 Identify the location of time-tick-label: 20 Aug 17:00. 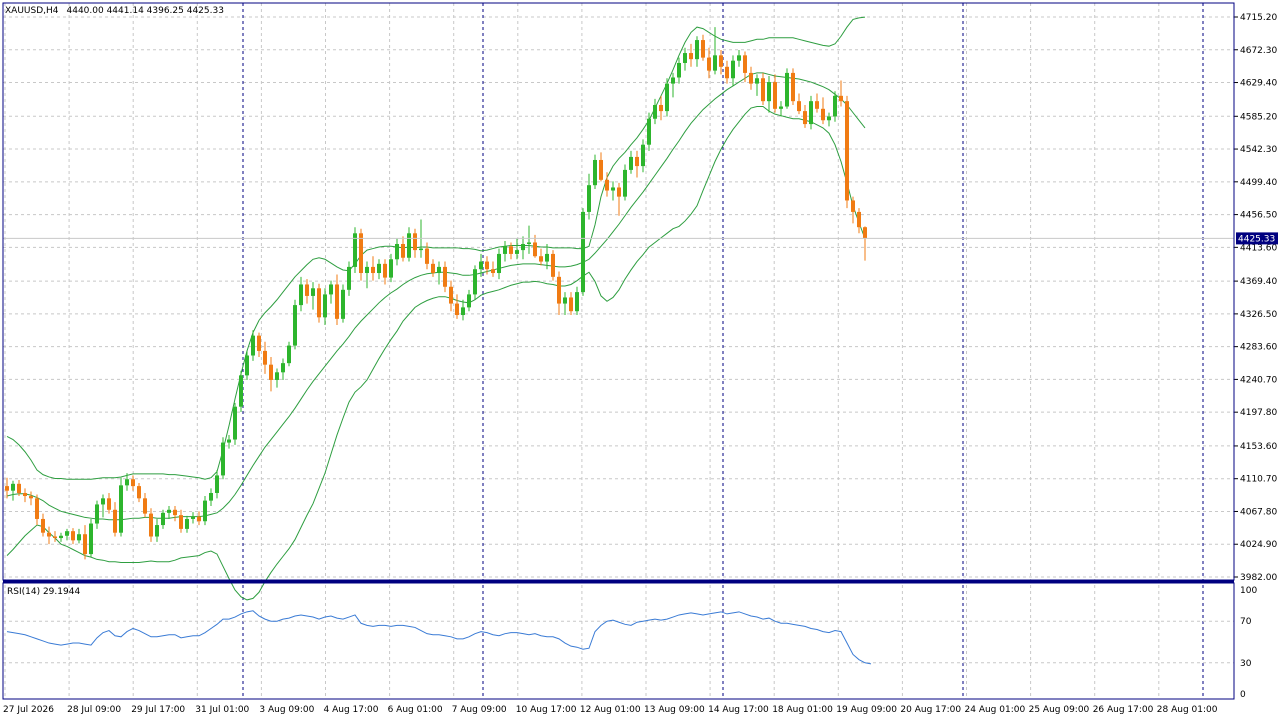
(930, 710).